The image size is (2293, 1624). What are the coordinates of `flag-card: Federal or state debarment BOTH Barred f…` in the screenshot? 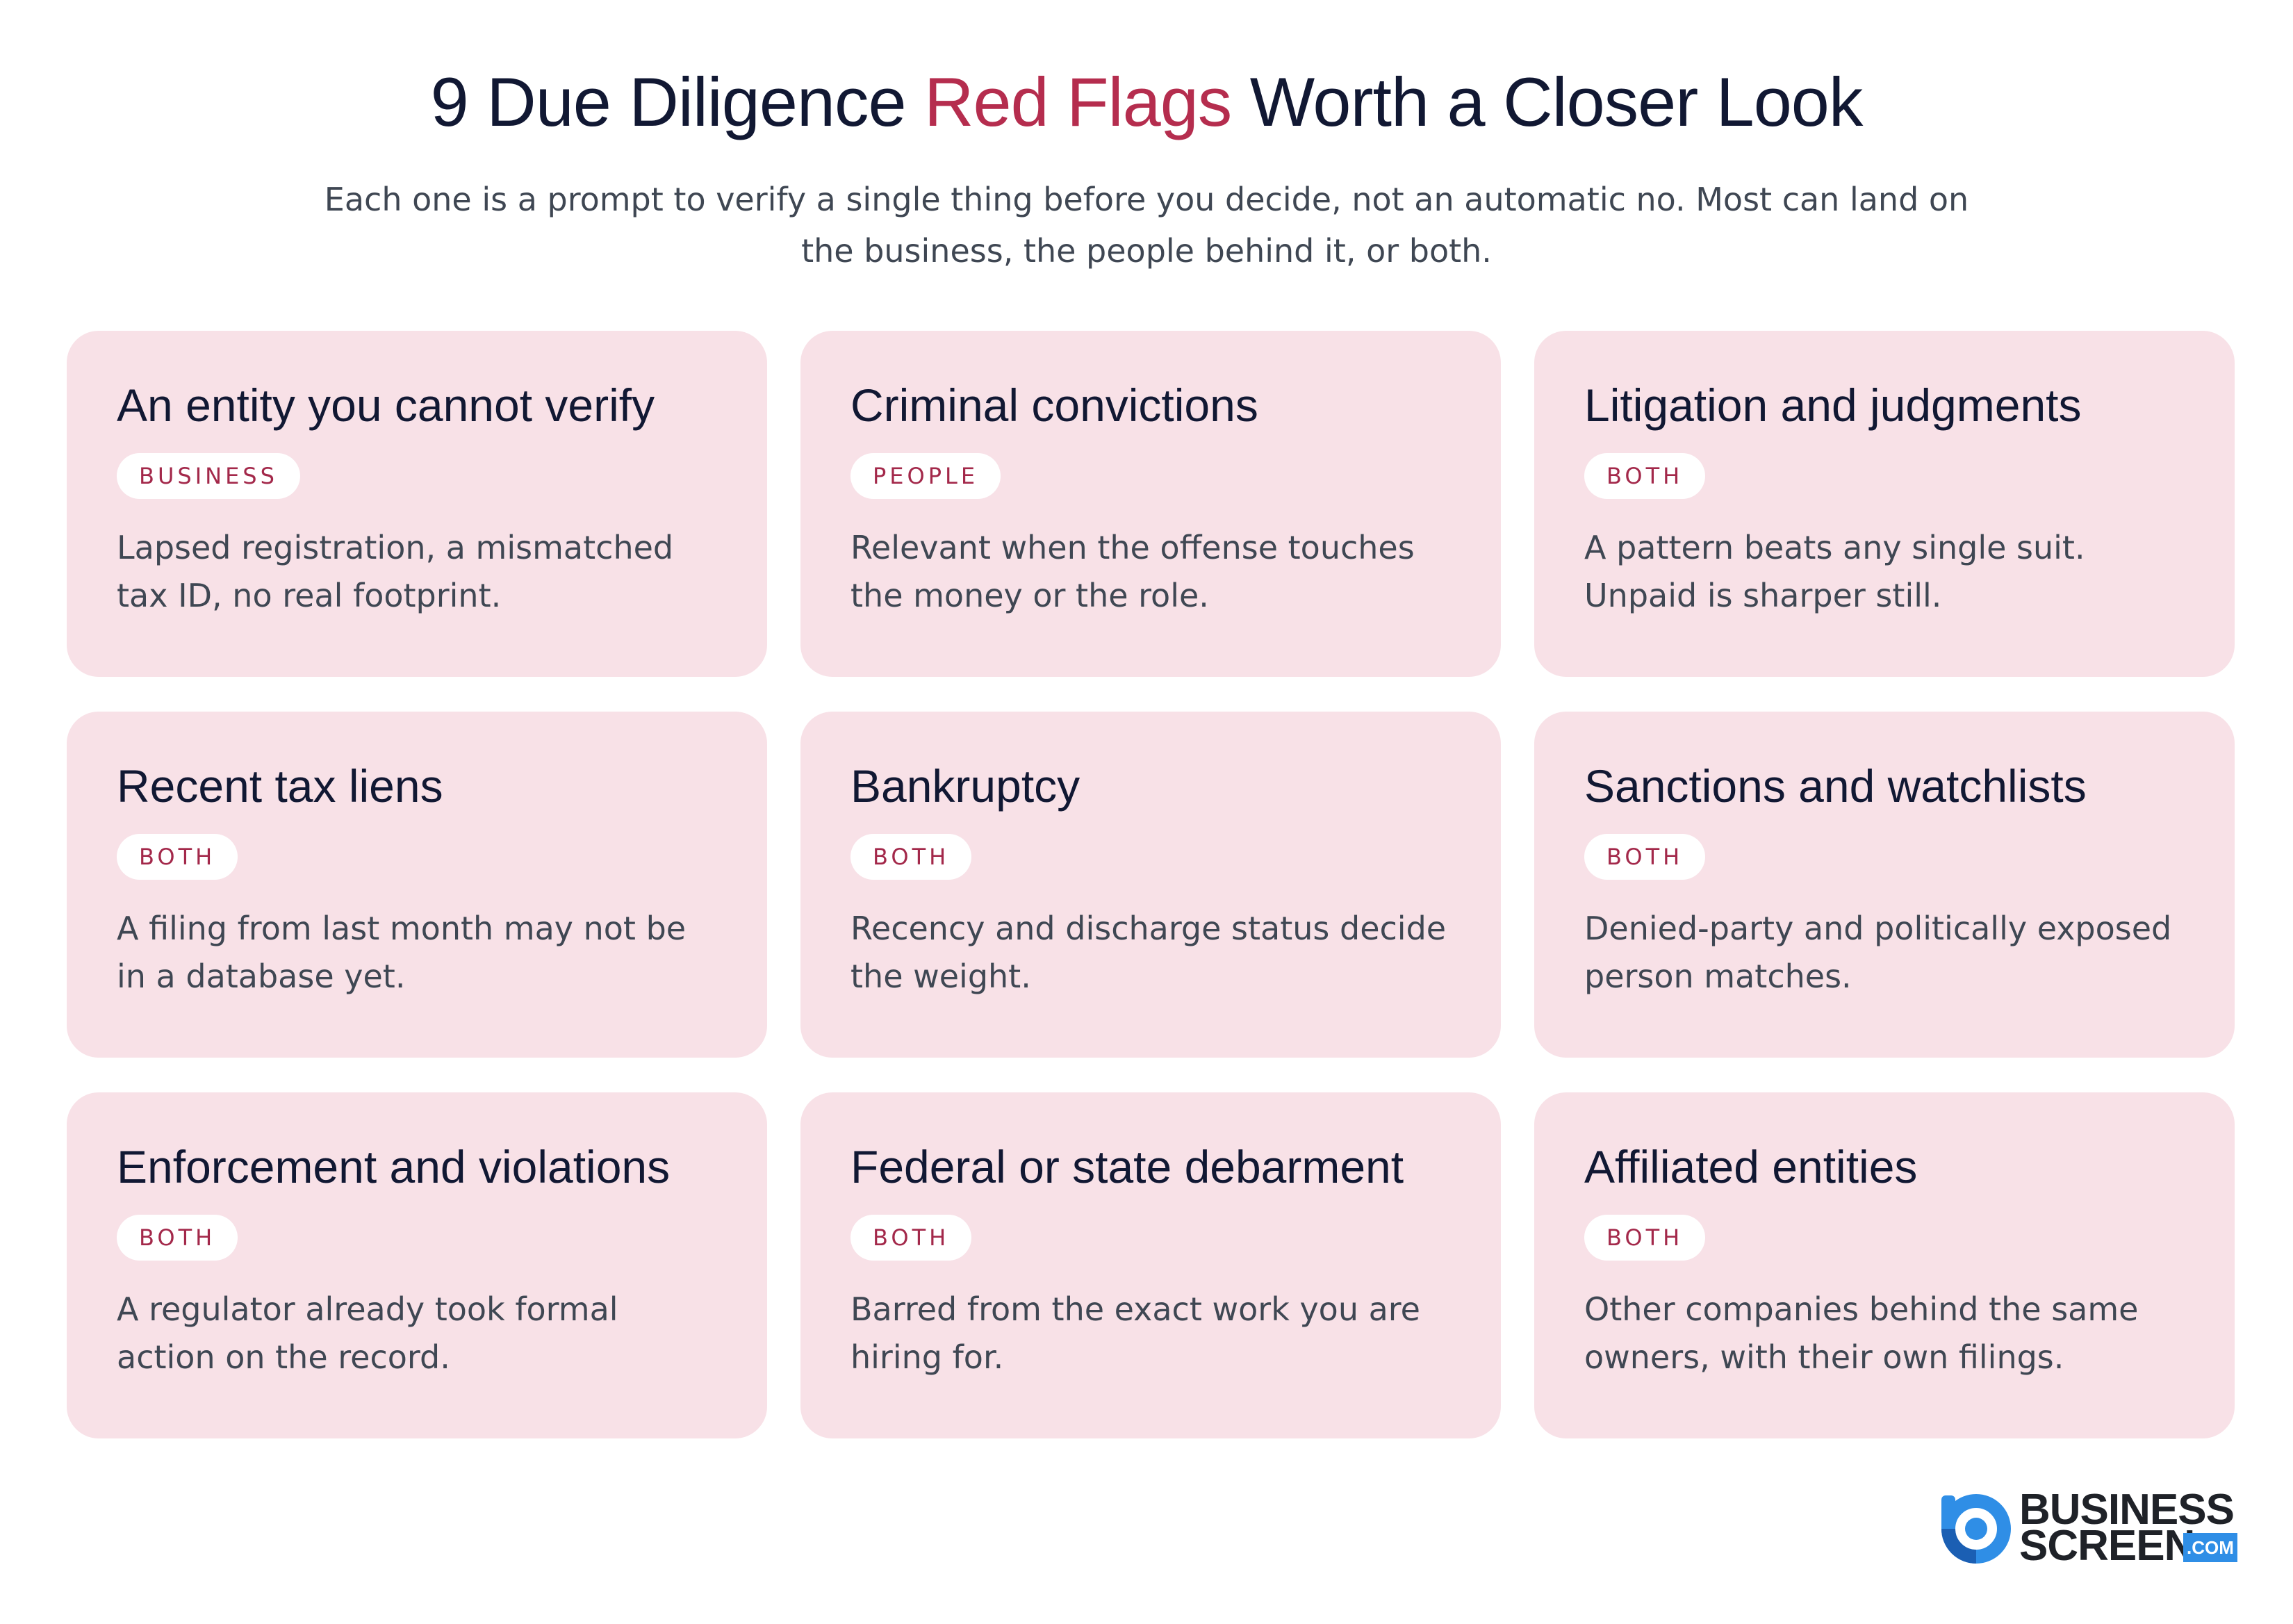 It's located at (1150, 1265).